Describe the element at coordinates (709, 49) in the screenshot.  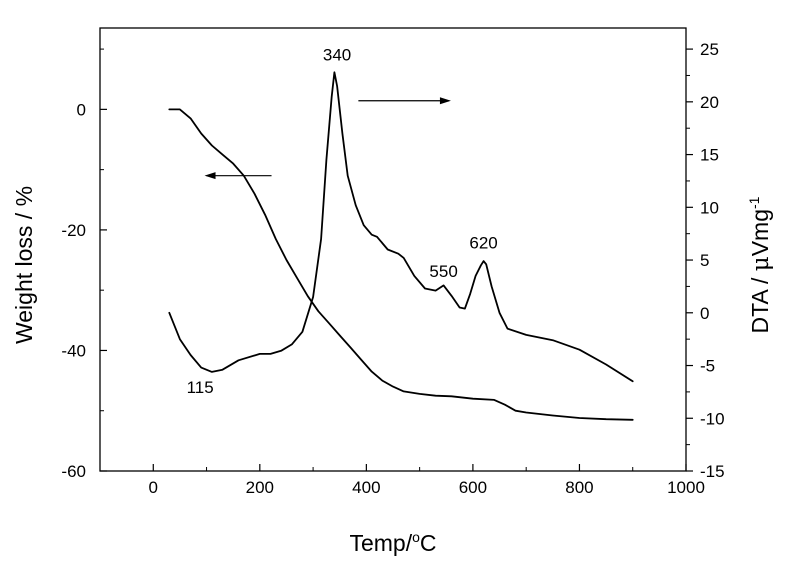
I see `right-y-tick-label: 25` at that location.